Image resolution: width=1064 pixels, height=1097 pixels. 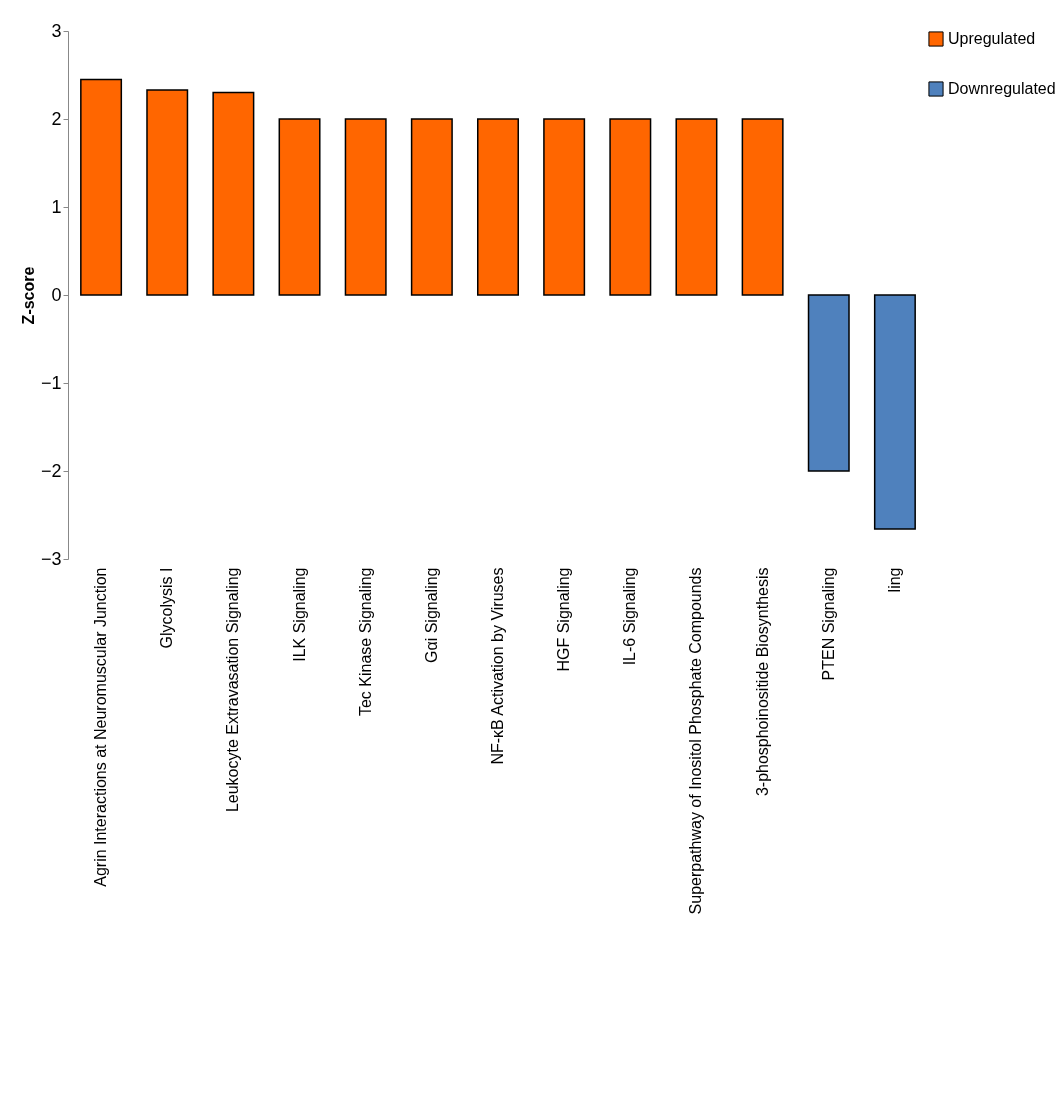 I want to click on legend-label: Downregulated, so click(x=1002, y=88).